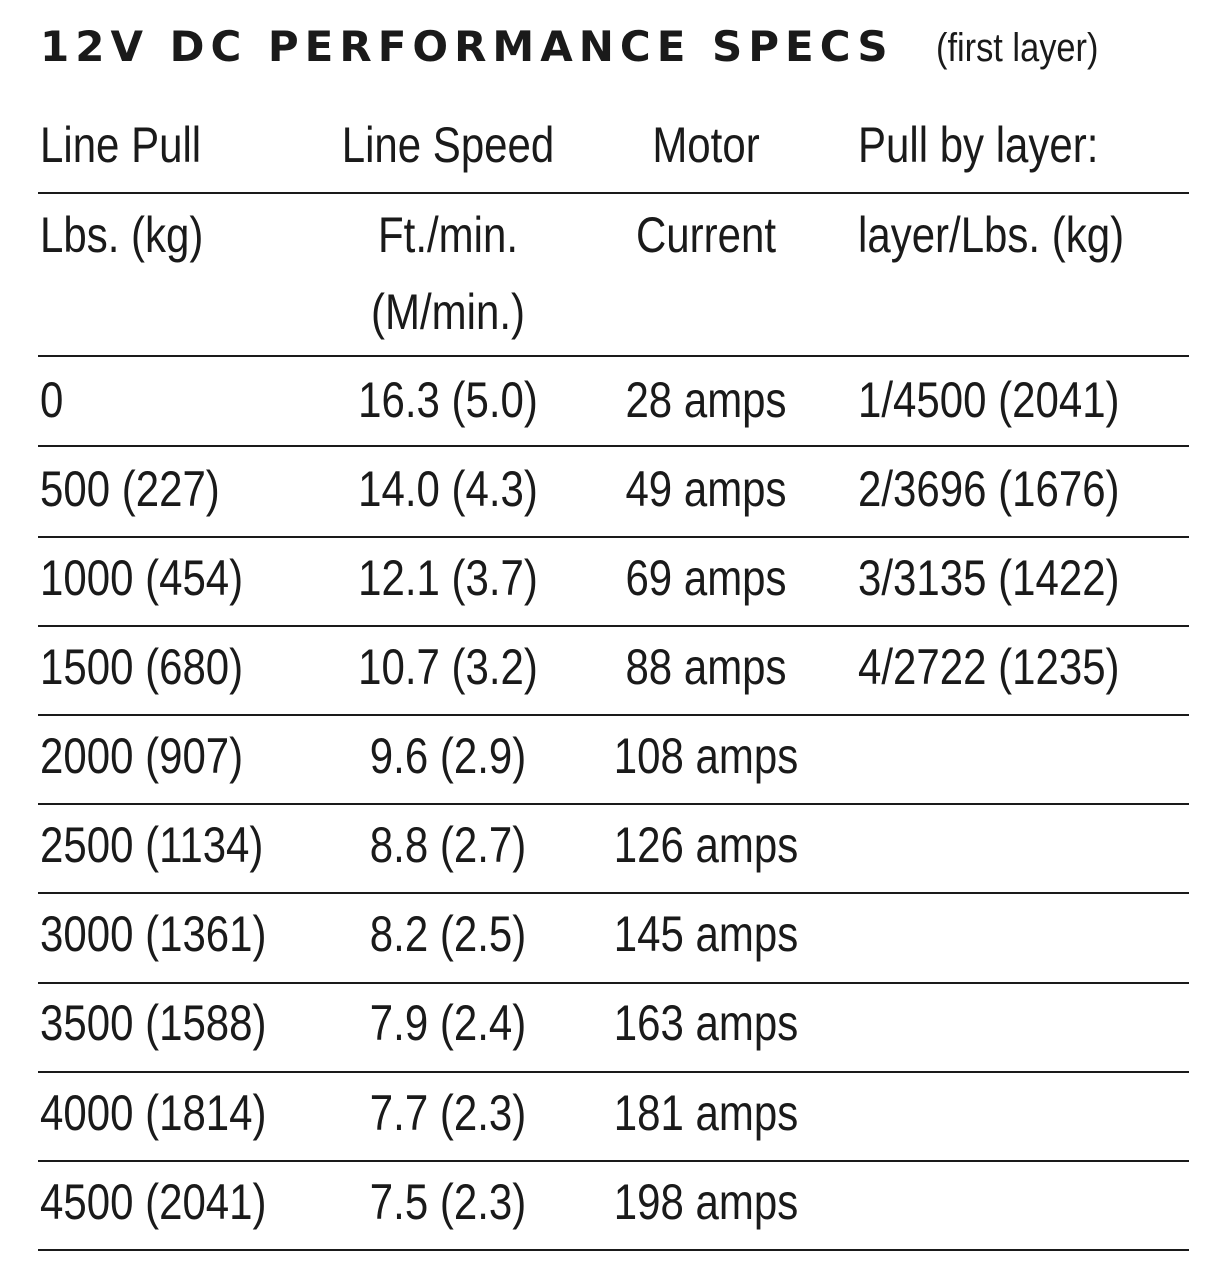  Describe the element at coordinates (448, 489) in the screenshot. I see `cell-line-speed: 14.0 (4.3)` at that location.